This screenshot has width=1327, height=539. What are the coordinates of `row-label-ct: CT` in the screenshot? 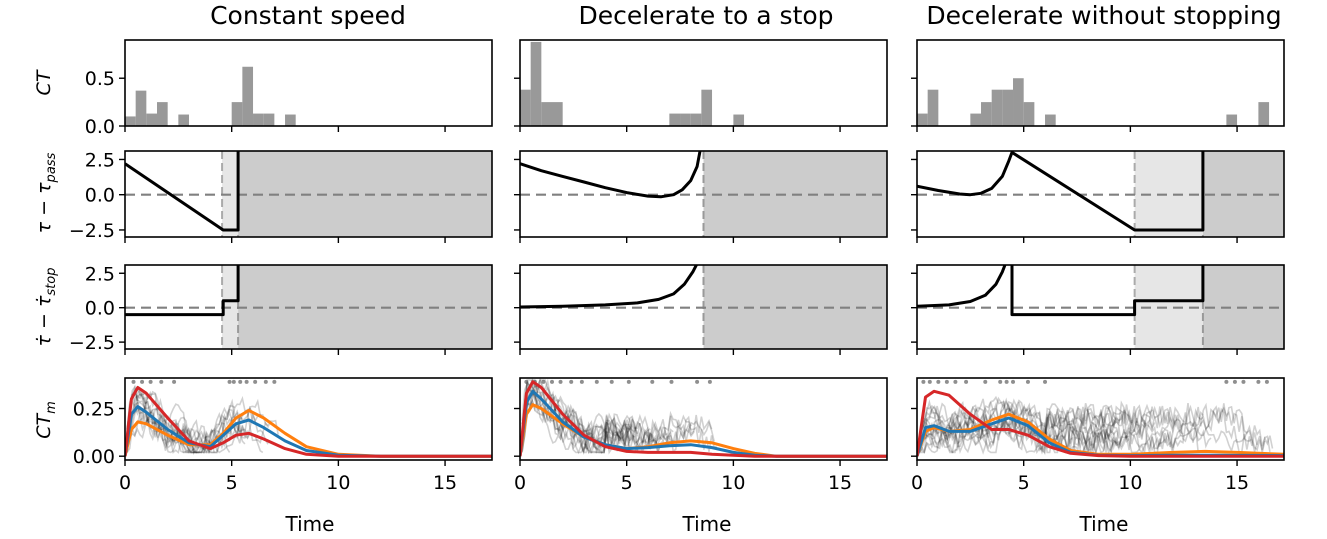 It's located at (44, 82).